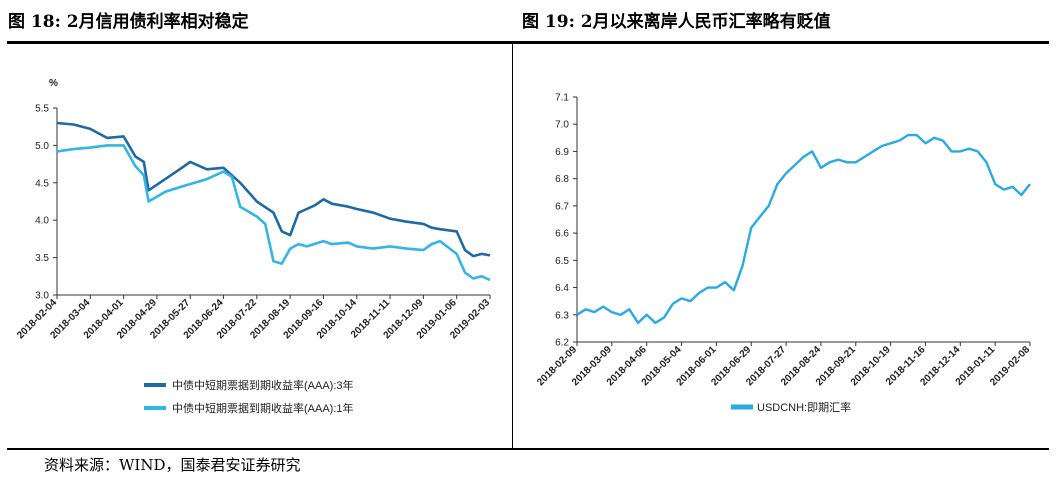  What do you see at coordinates (42, 183) in the screenshot?
I see `yield-y-tick-label: 4.5` at bounding box center [42, 183].